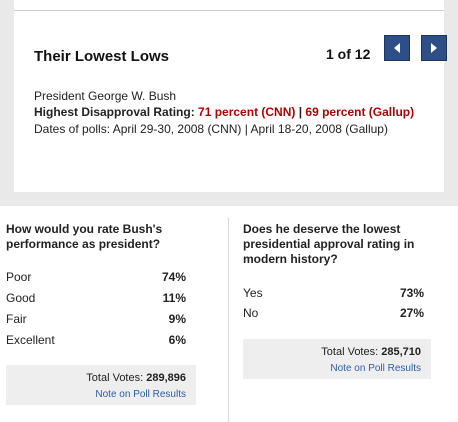  I want to click on gallery-title: Their Lowest Lows, so click(102, 56).